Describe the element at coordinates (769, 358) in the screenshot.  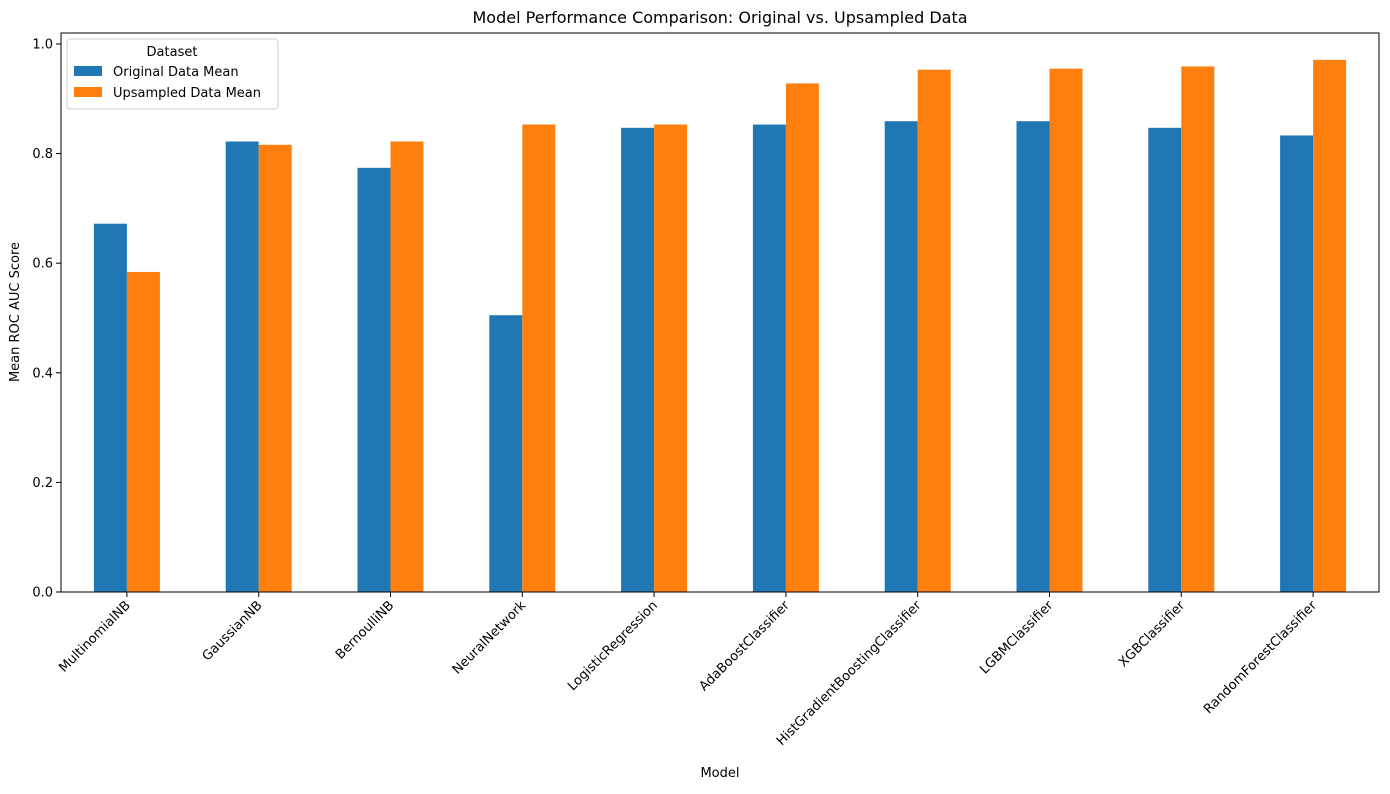
I see `bar-original-data-mean-adaboostclassifier` at that location.